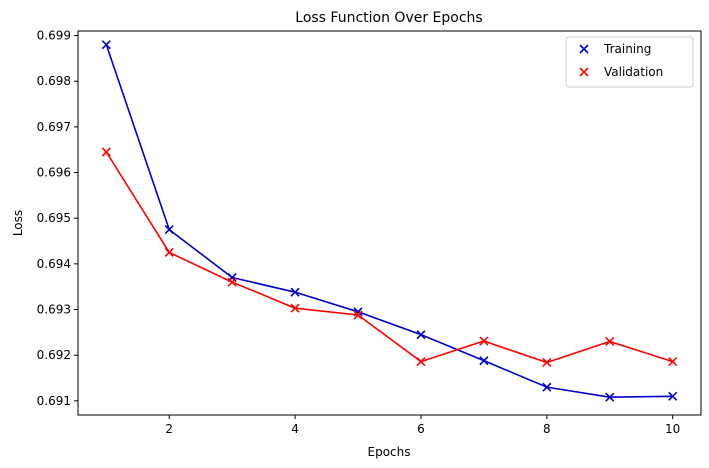  What do you see at coordinates (389, 452) in the screenshot?
I see `x-axis-label: Epochs` at bounding box center [389, 452].